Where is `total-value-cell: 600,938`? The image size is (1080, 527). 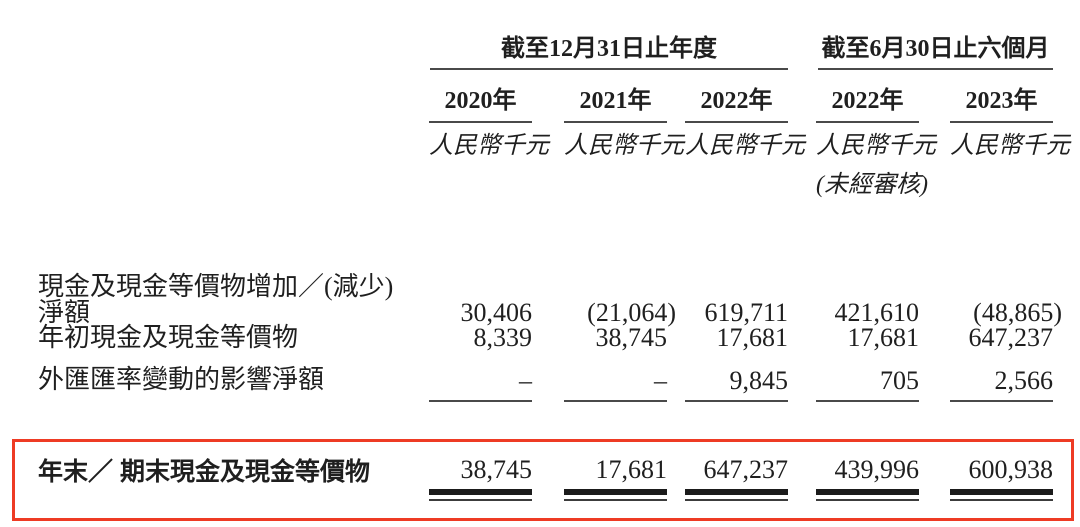 total-value-cell: 600,938 is located at coordinates (986, 479).